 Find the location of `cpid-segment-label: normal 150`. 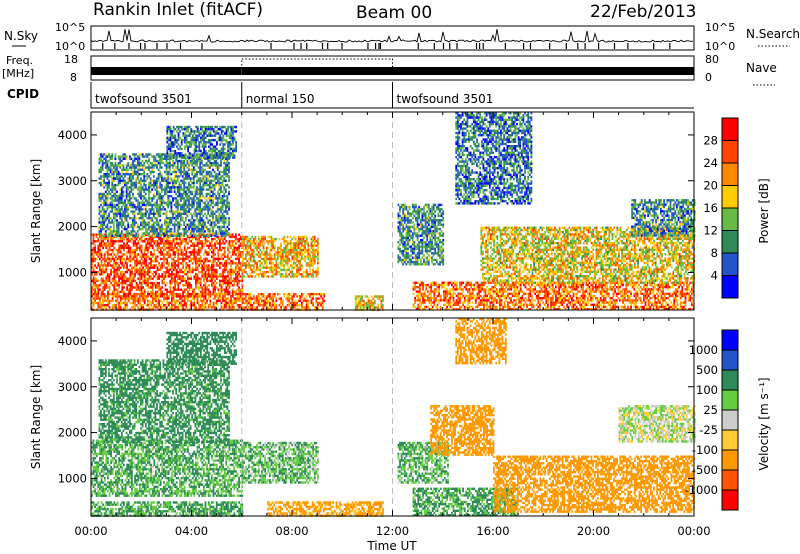

cpid-segment-label: normal 150 is located at coordinates (280, 99).